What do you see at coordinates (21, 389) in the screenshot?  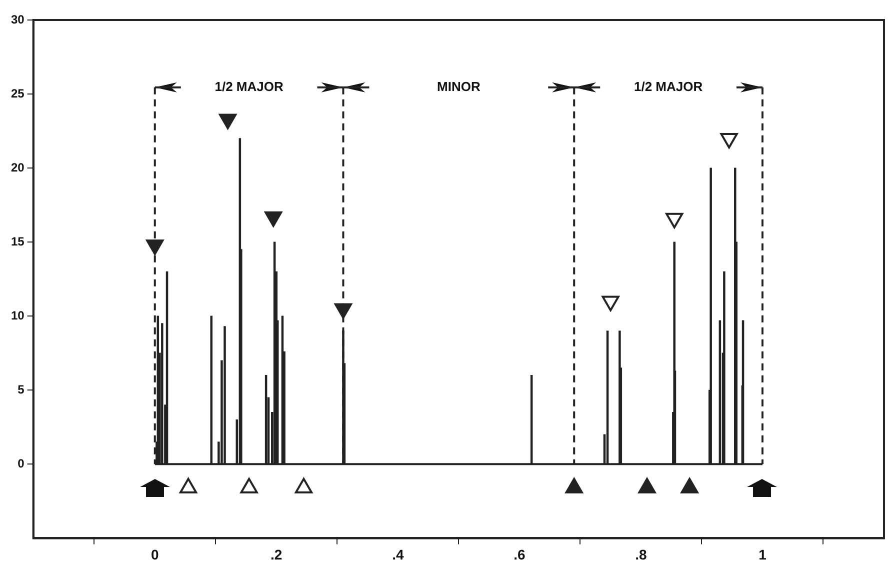 I see `y-tick-label: 5` at bounding box center [21, 389].